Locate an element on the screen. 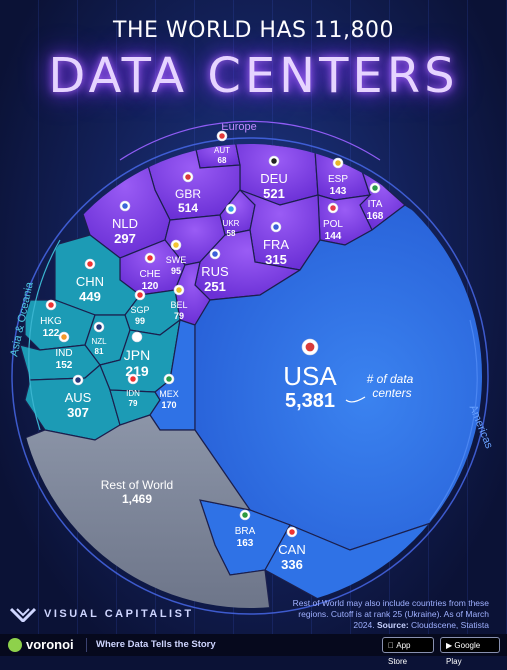 The height and width of the screenshot is (670, 507). flag-pol-emblem is located at coordinates (333, 208).